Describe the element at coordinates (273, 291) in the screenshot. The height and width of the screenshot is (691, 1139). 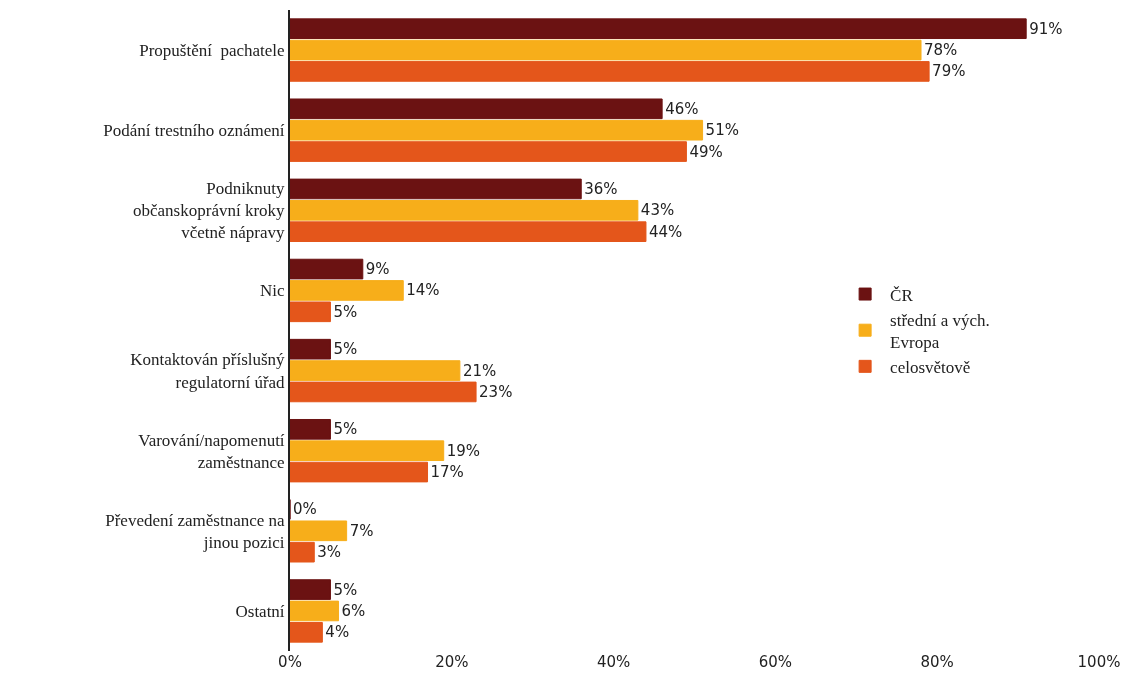
I see `y-tick-label: Nic` at that location.